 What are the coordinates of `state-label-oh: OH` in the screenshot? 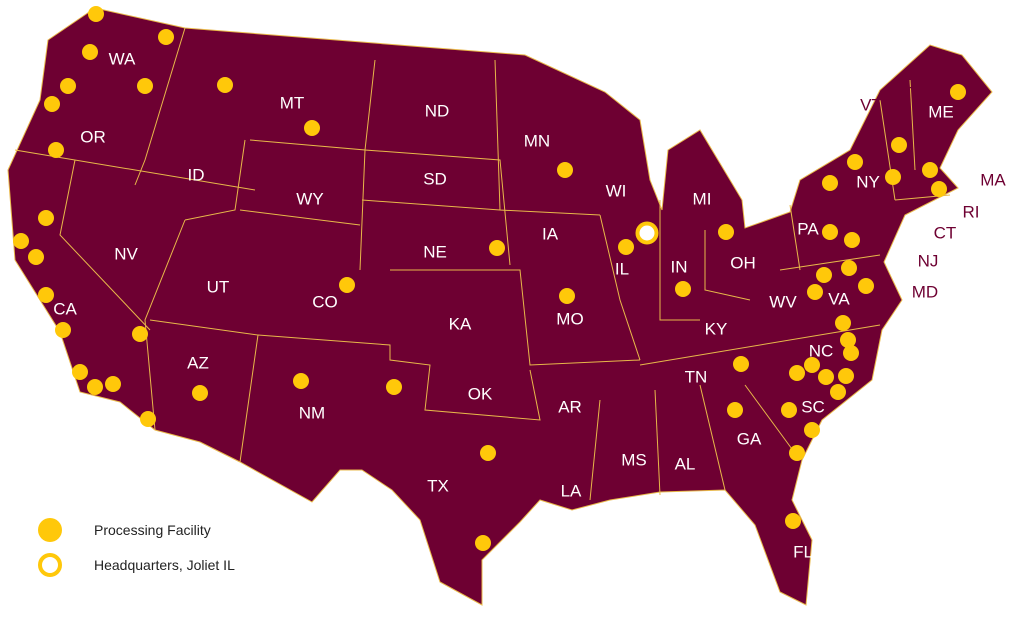 It's located at (743, 262).